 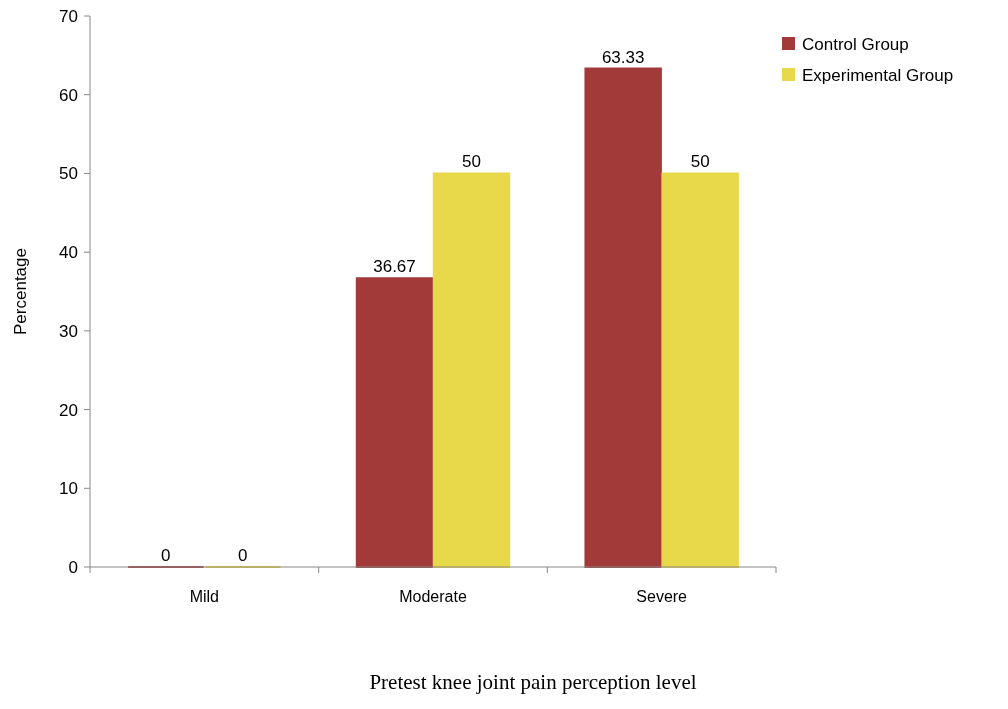 I want to click on x-tick-label: Severe, so click(x=662, y=596).